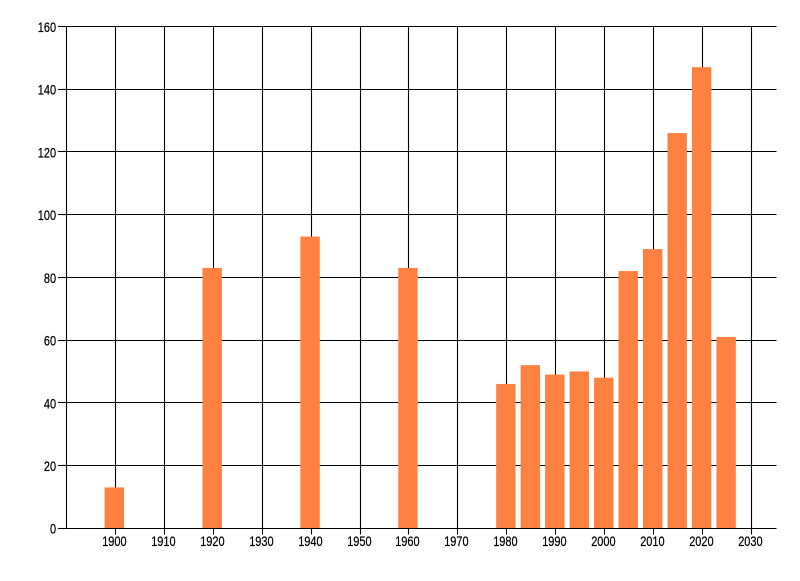 The image size is (800, 581). Describe the element at coordinates (505, 541) in the screenshot. I see `svg-text: 1980` at that location.